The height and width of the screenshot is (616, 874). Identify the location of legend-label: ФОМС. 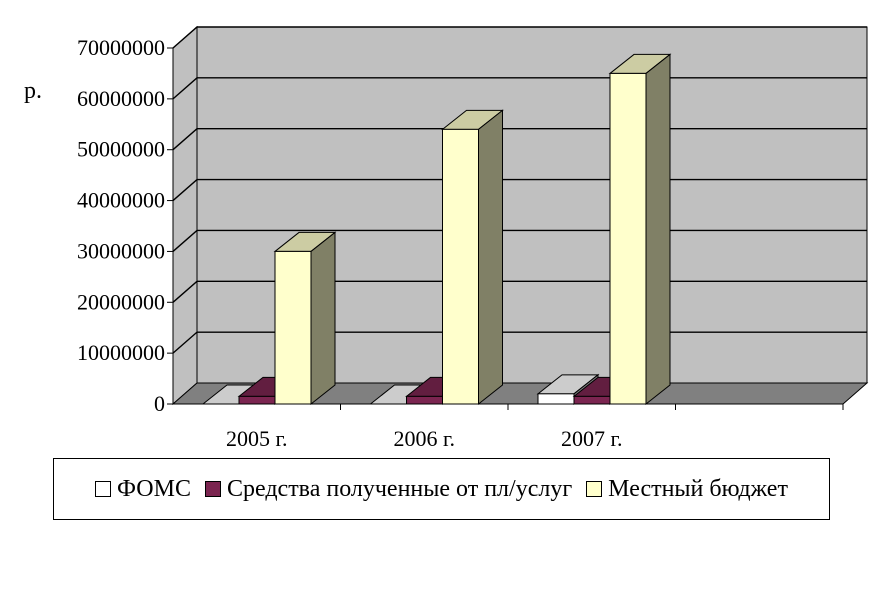
(154, 488).